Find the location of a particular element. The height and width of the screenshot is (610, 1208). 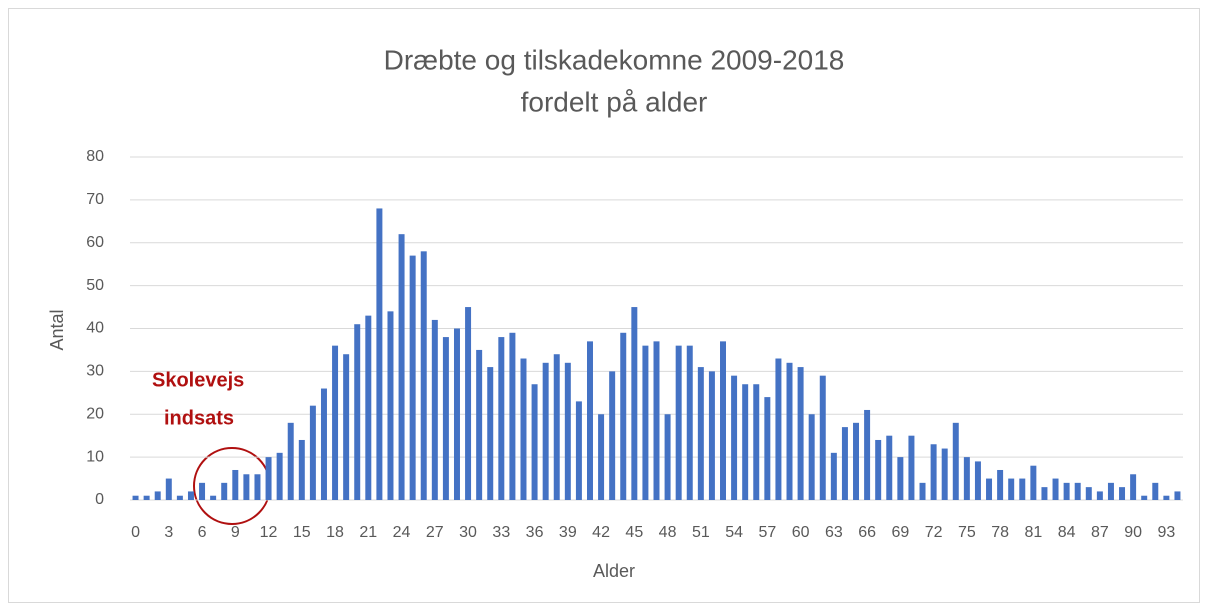

y-tick-label: 0 is located at coordinates (99, 499).